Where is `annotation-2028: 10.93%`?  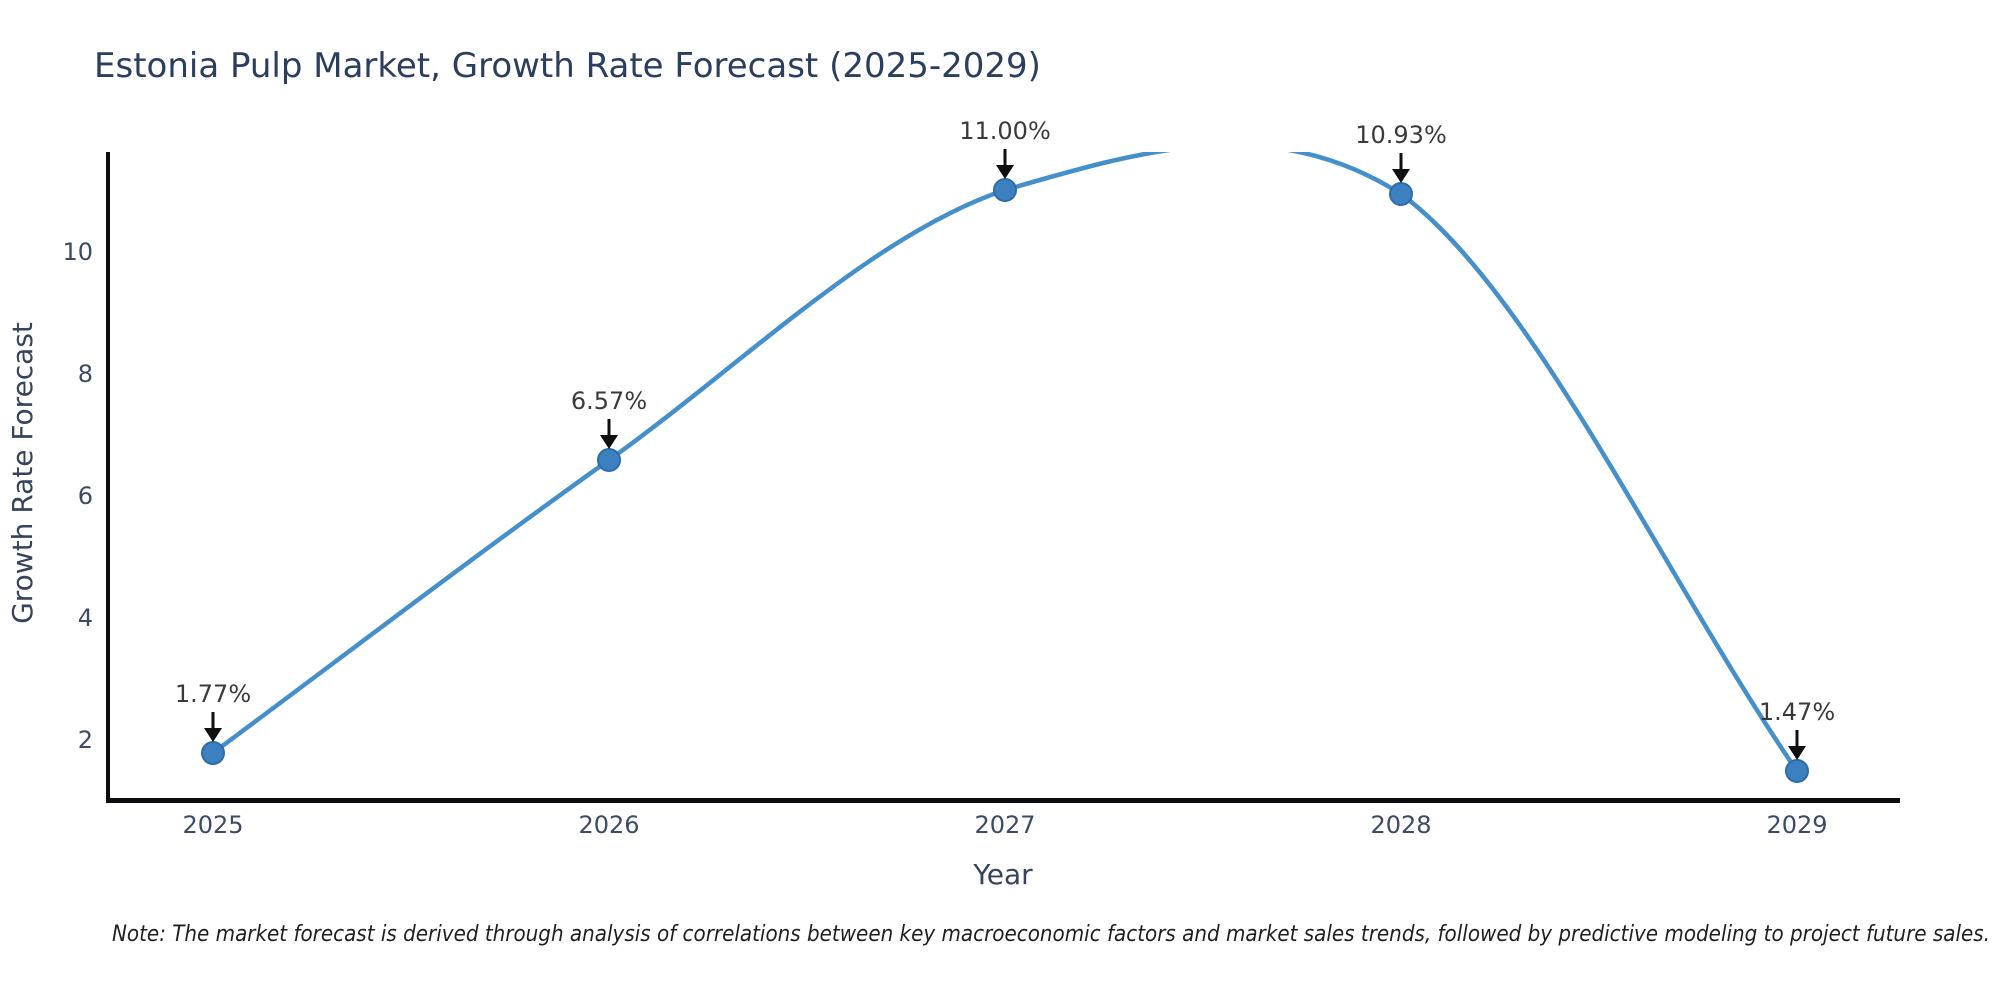
annotation-2028: 10.93% is located at coordinates (1401, 152).